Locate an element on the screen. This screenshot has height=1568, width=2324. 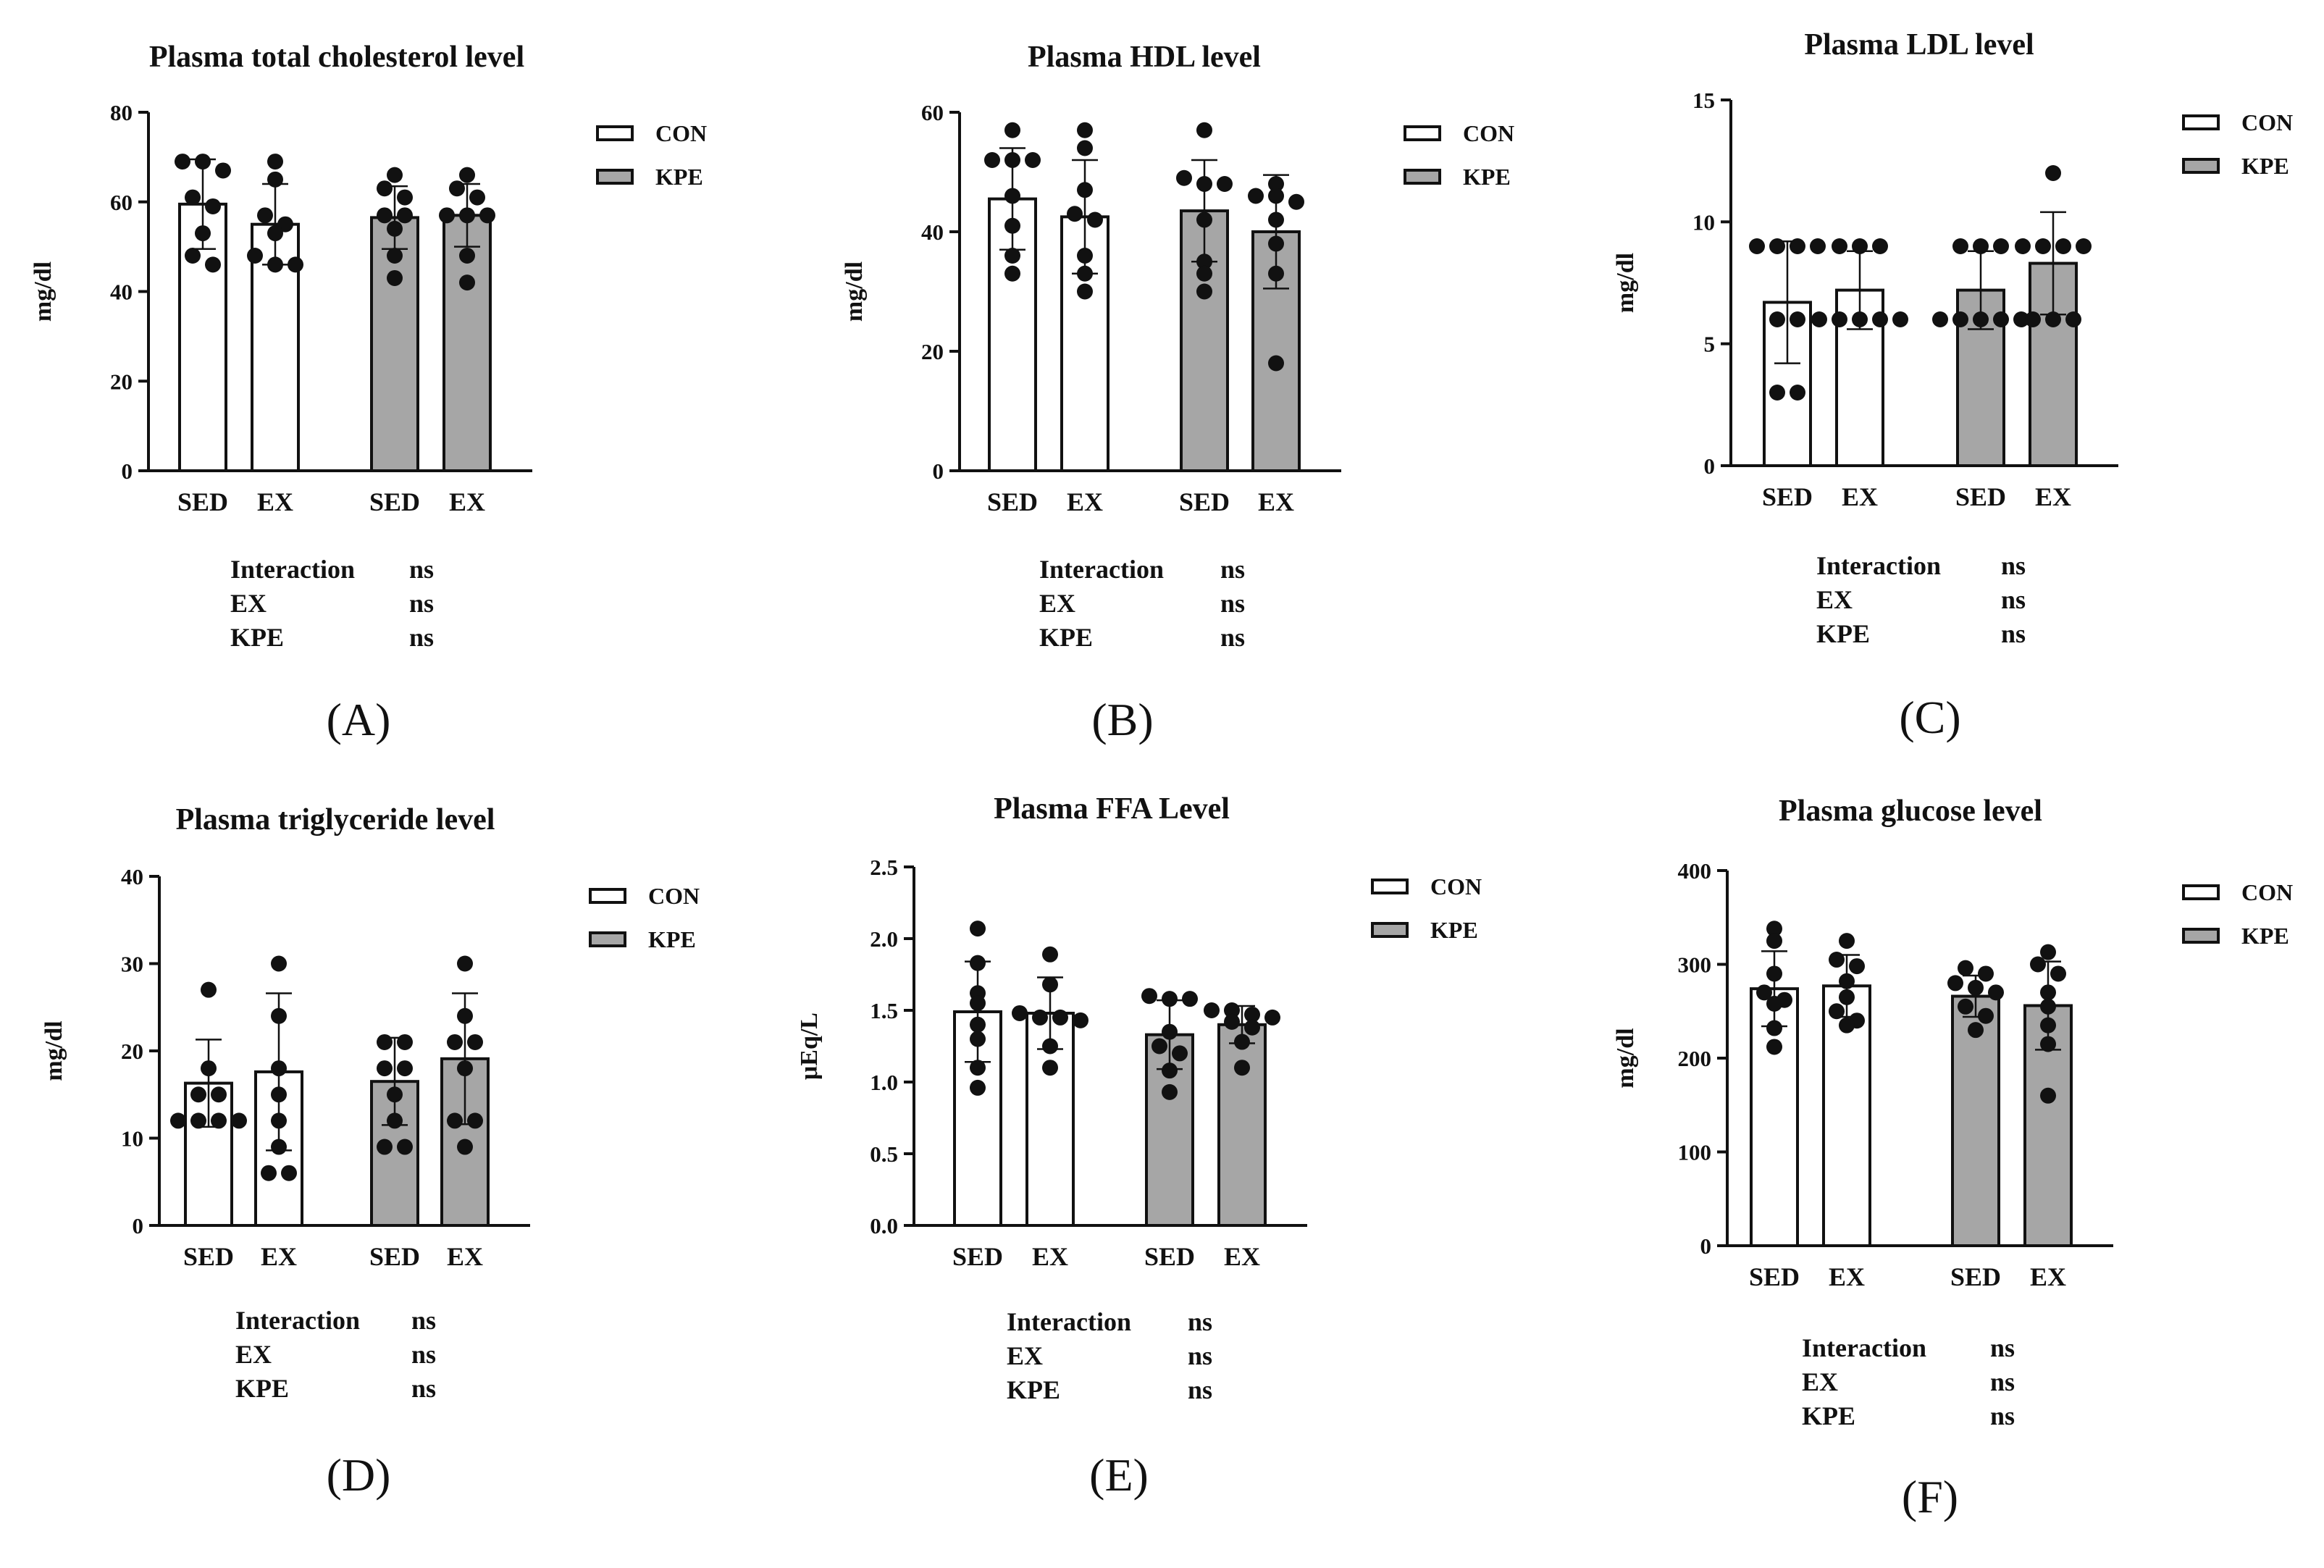
bar is located at coordinates (467, 343).